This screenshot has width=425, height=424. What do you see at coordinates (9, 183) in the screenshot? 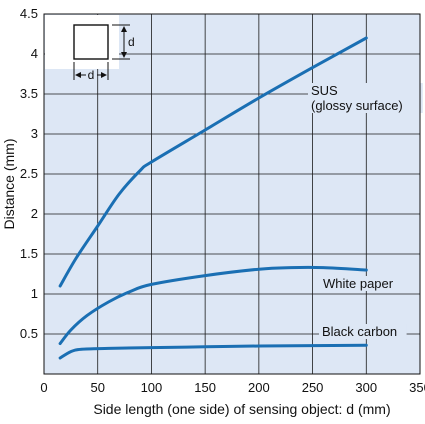
I see `y-axis-title: Distance (mm)` at bounding box center [9, 183].